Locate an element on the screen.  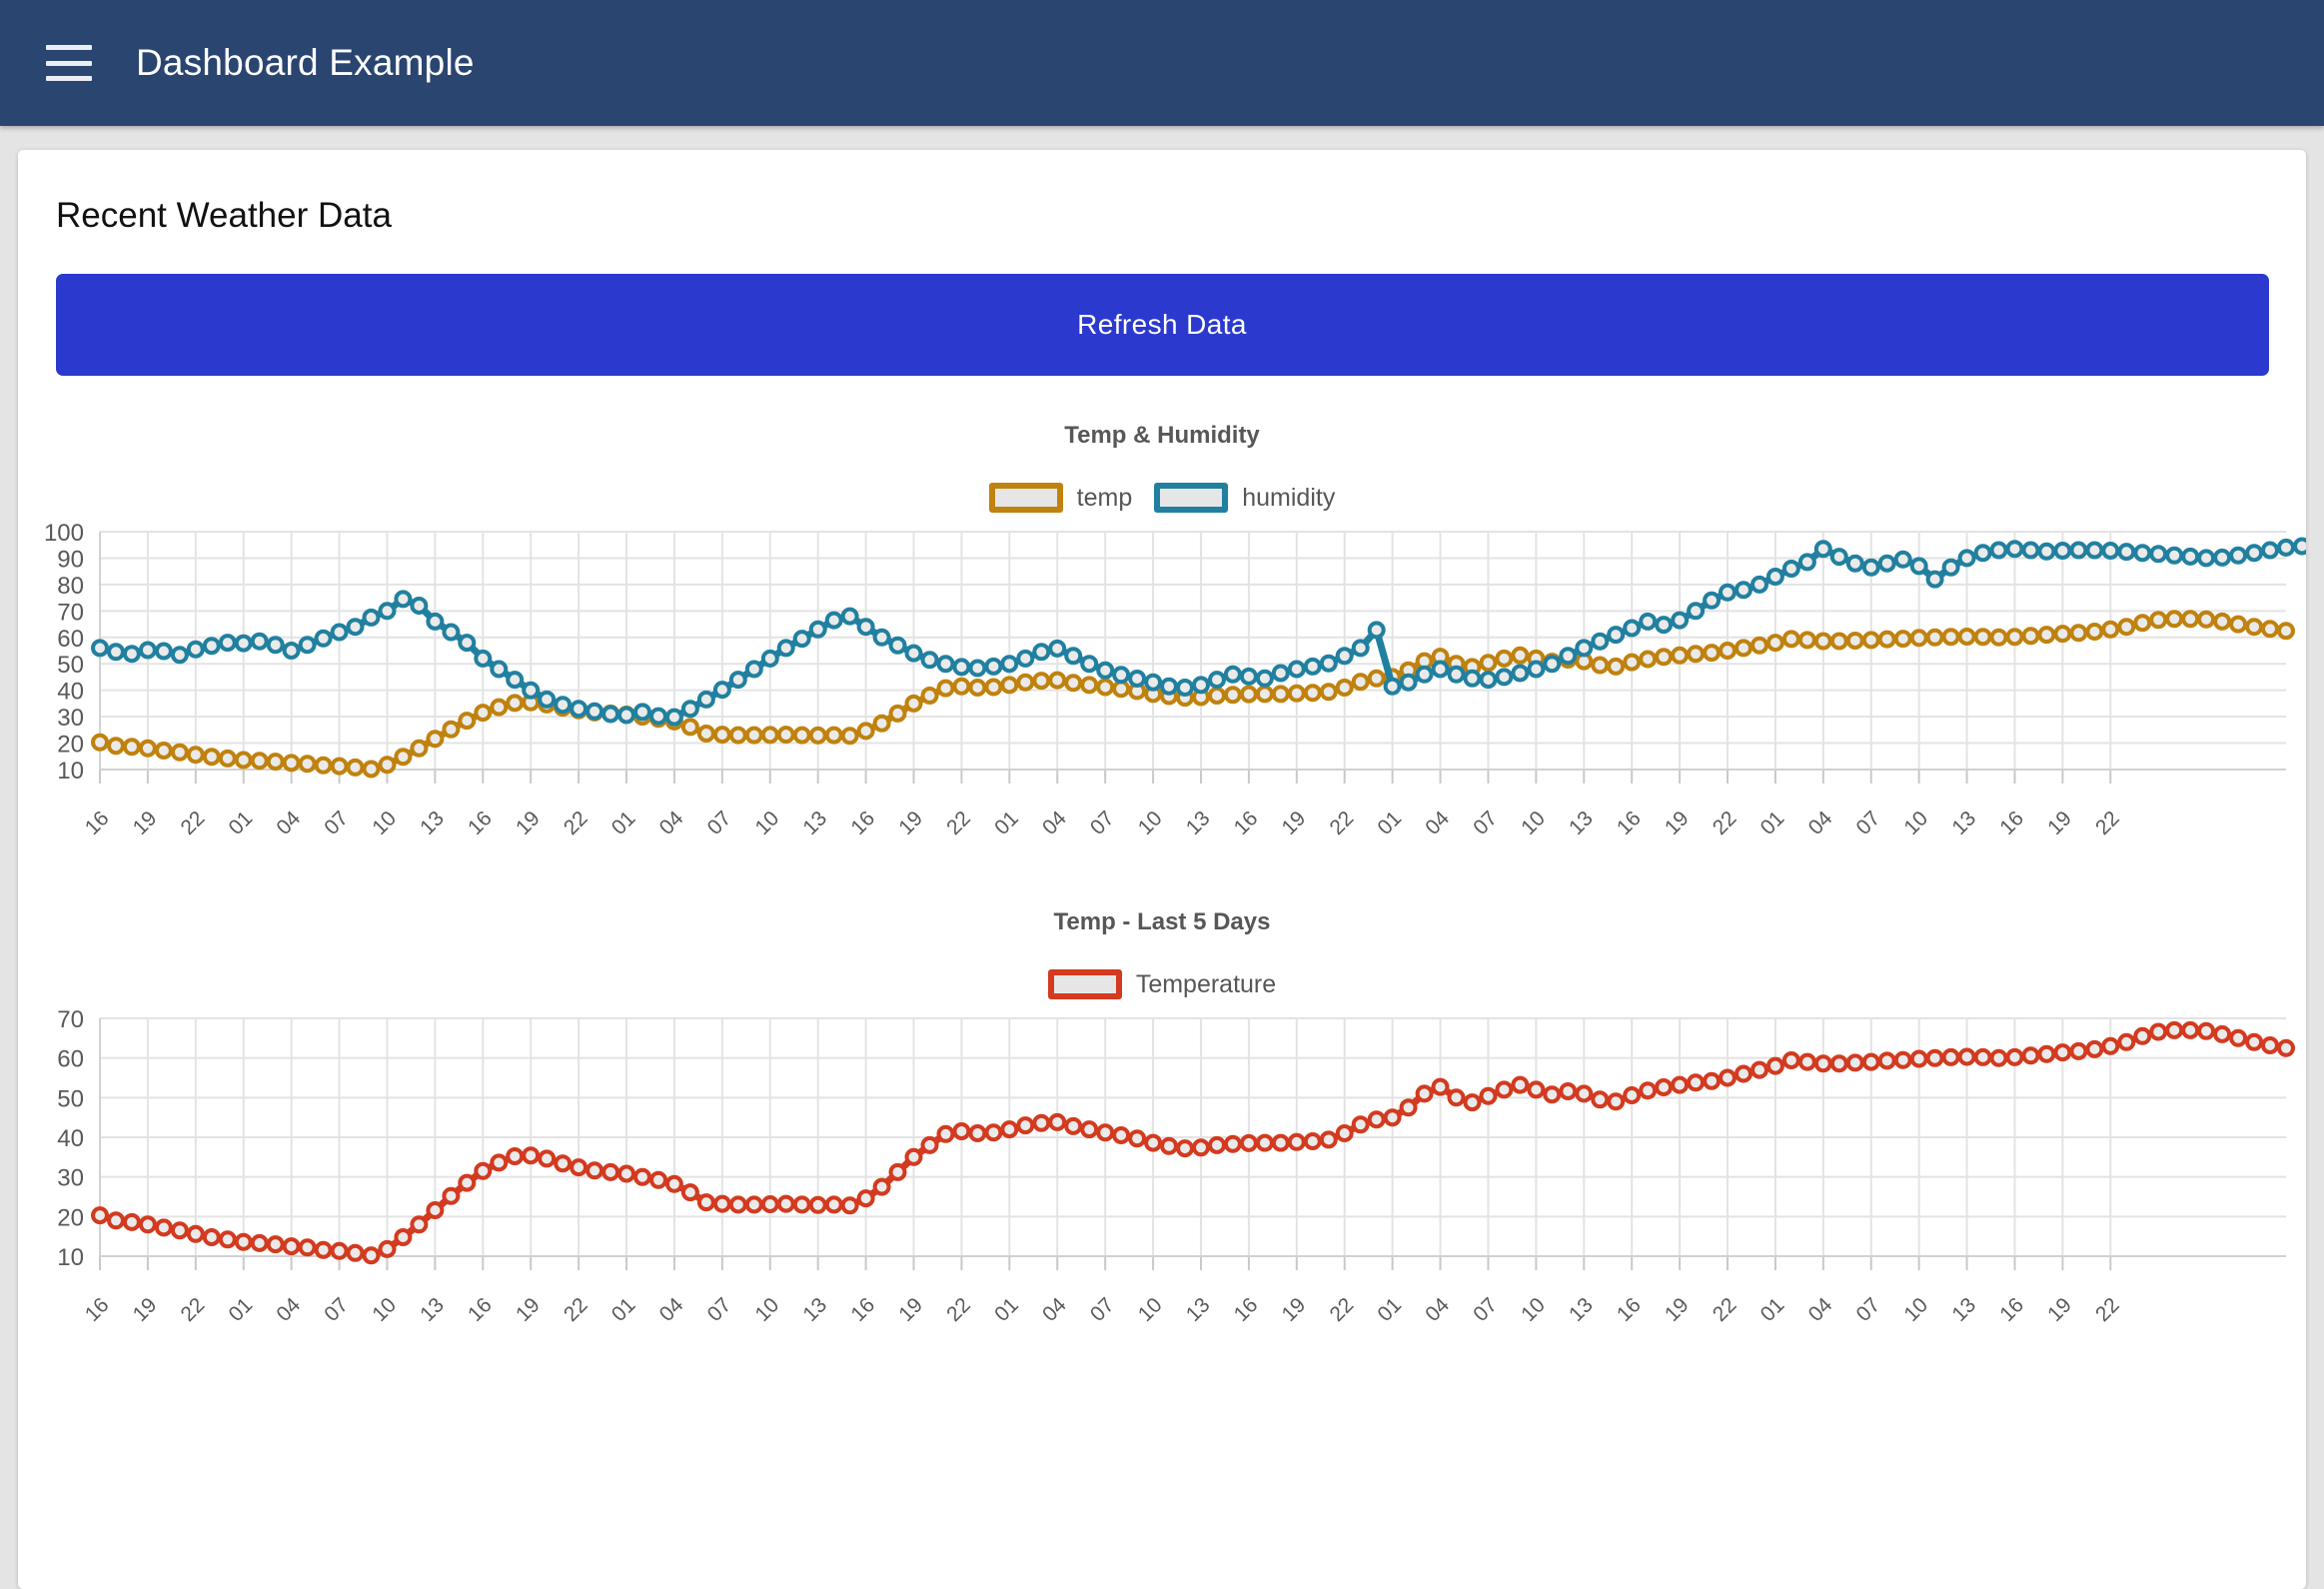
chart-title: Temp & Humidity is located at coordinates (1162, 435).